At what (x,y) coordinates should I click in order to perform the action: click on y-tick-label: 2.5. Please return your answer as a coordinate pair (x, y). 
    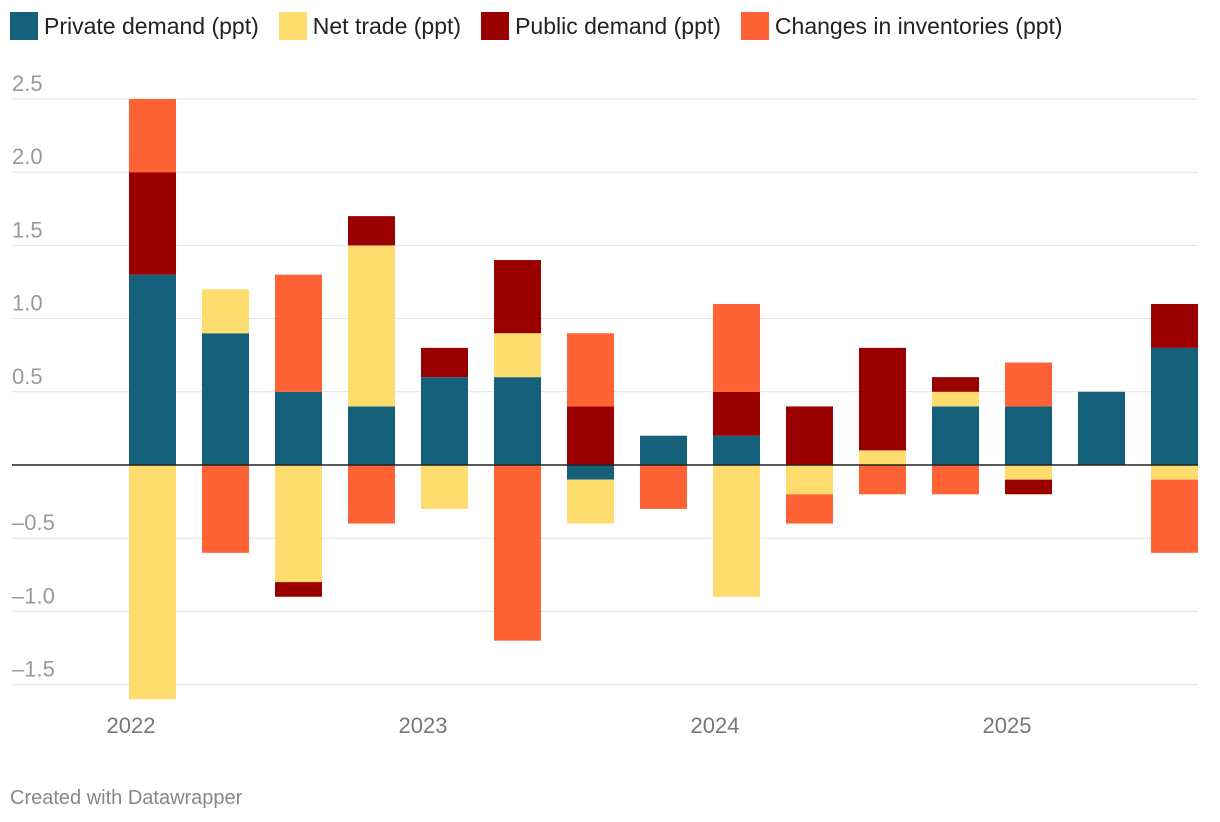
    Looking at the image, I should click on (27, 83).